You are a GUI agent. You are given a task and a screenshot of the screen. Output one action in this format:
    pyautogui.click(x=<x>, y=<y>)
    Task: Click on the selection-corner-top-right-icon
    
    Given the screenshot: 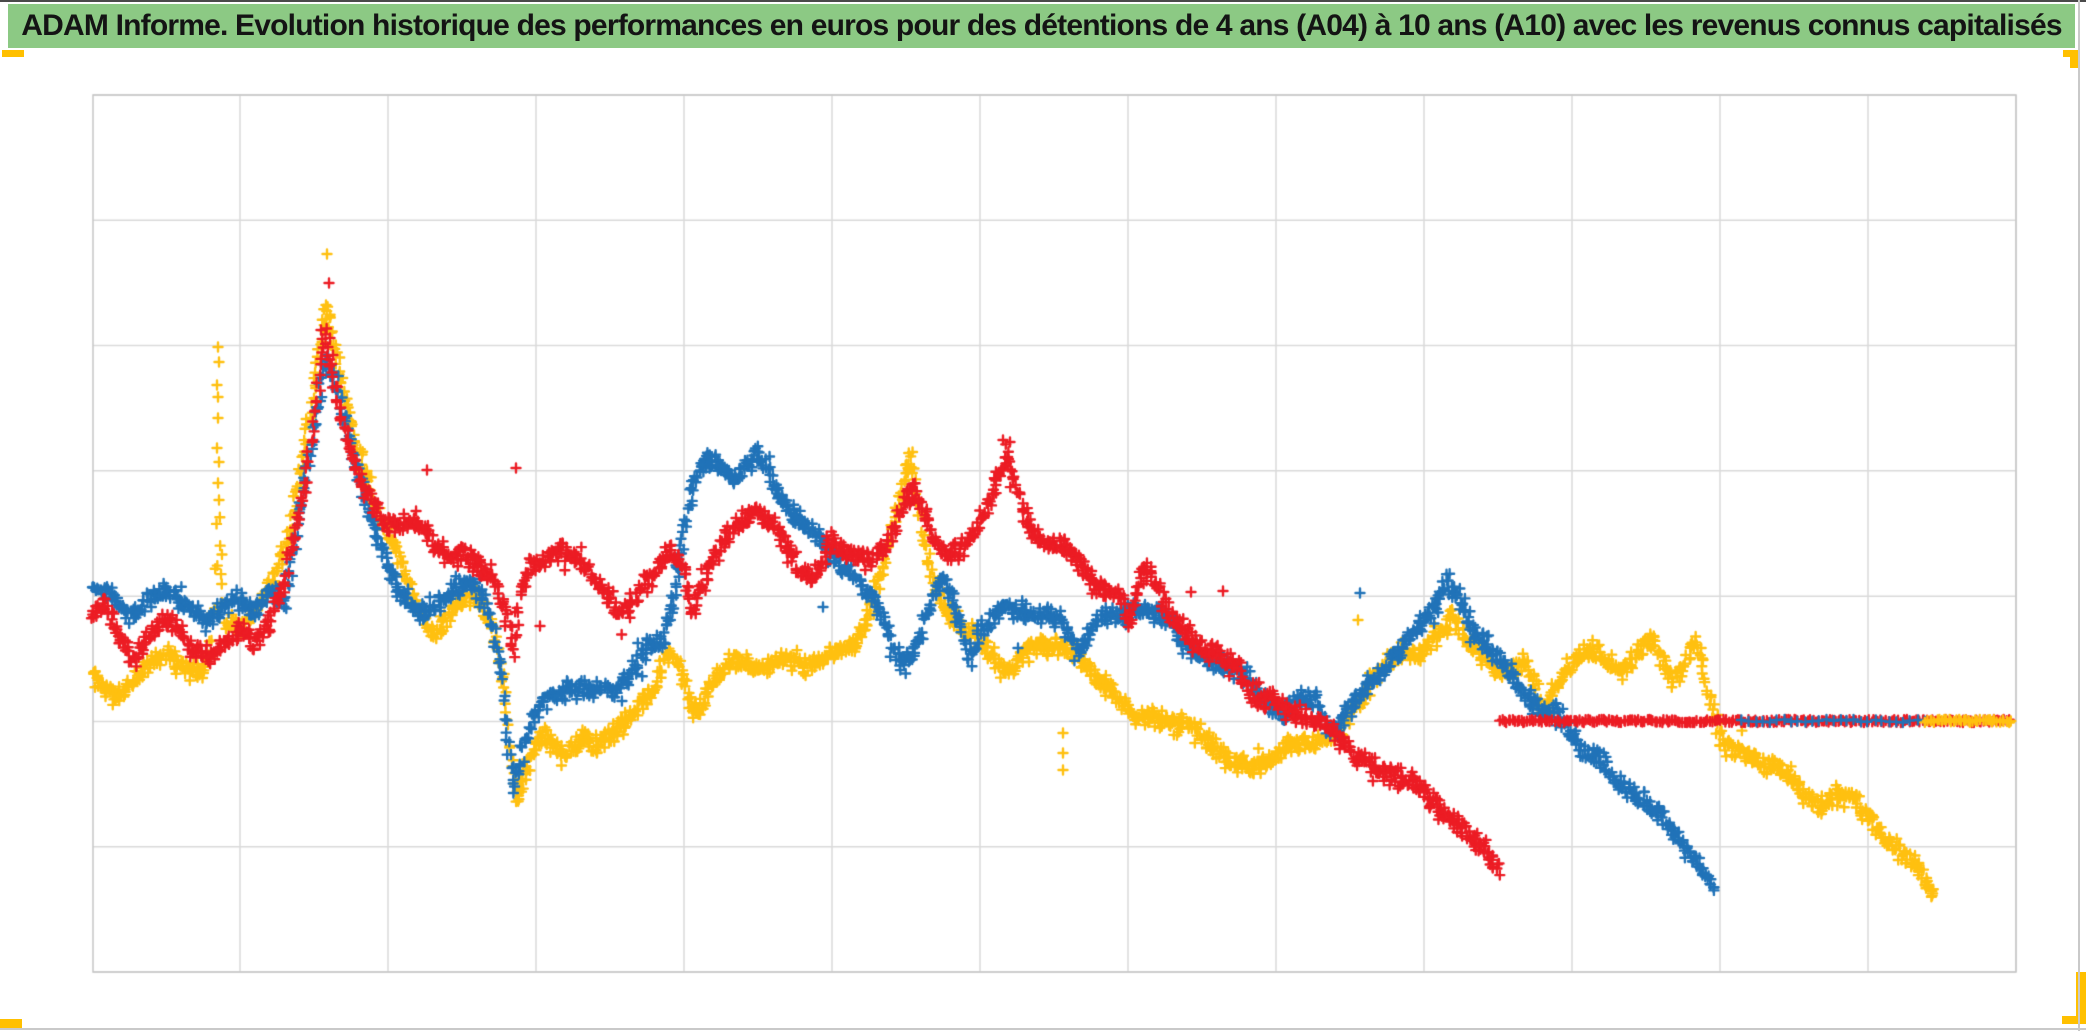 What is the action you would take?
    pyautogui.click(x=2074, y=59)
    